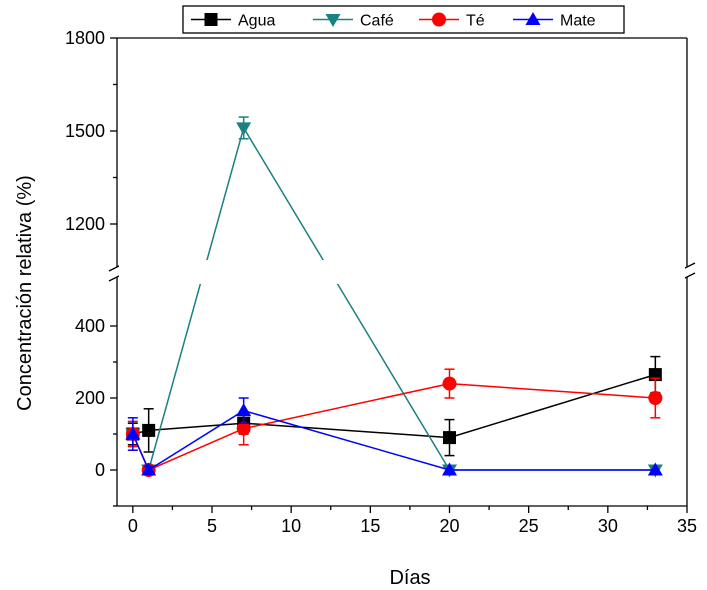 The image size is (707, 590). Describe the element at coordinates (608, 526) in the screenshot. I see `x-tick-label: 30` at that location.